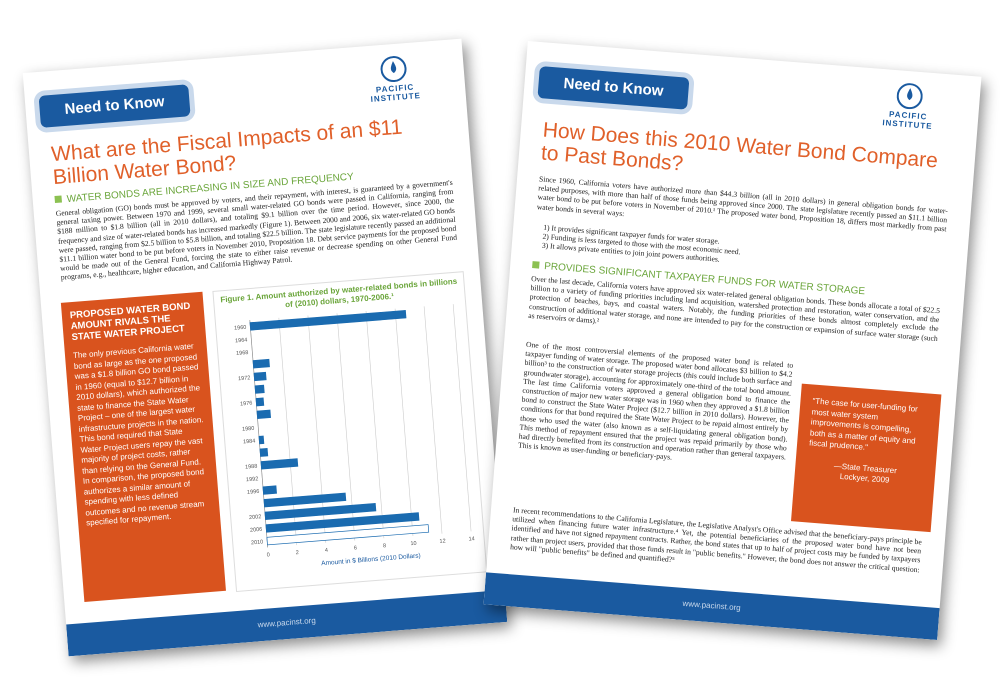 This screenshot has height=684, width=1000. I want to click on y-tick-label: 1992, so click(252, 479).